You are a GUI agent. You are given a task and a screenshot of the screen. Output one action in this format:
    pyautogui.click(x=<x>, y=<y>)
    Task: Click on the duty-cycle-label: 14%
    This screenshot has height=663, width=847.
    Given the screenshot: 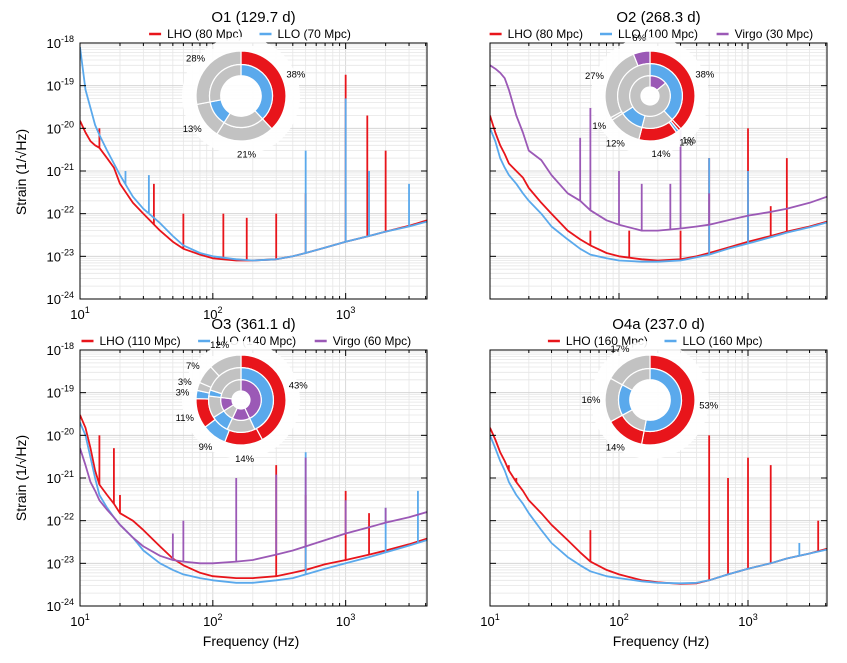 What is the action you would take?
    pyautogui.click(x=662, y=154)
    